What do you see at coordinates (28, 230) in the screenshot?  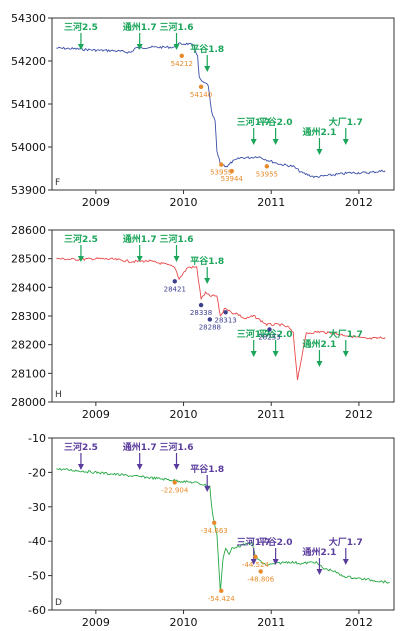 I see `y-tick-label: 28600` at bounding box center [28, 230].